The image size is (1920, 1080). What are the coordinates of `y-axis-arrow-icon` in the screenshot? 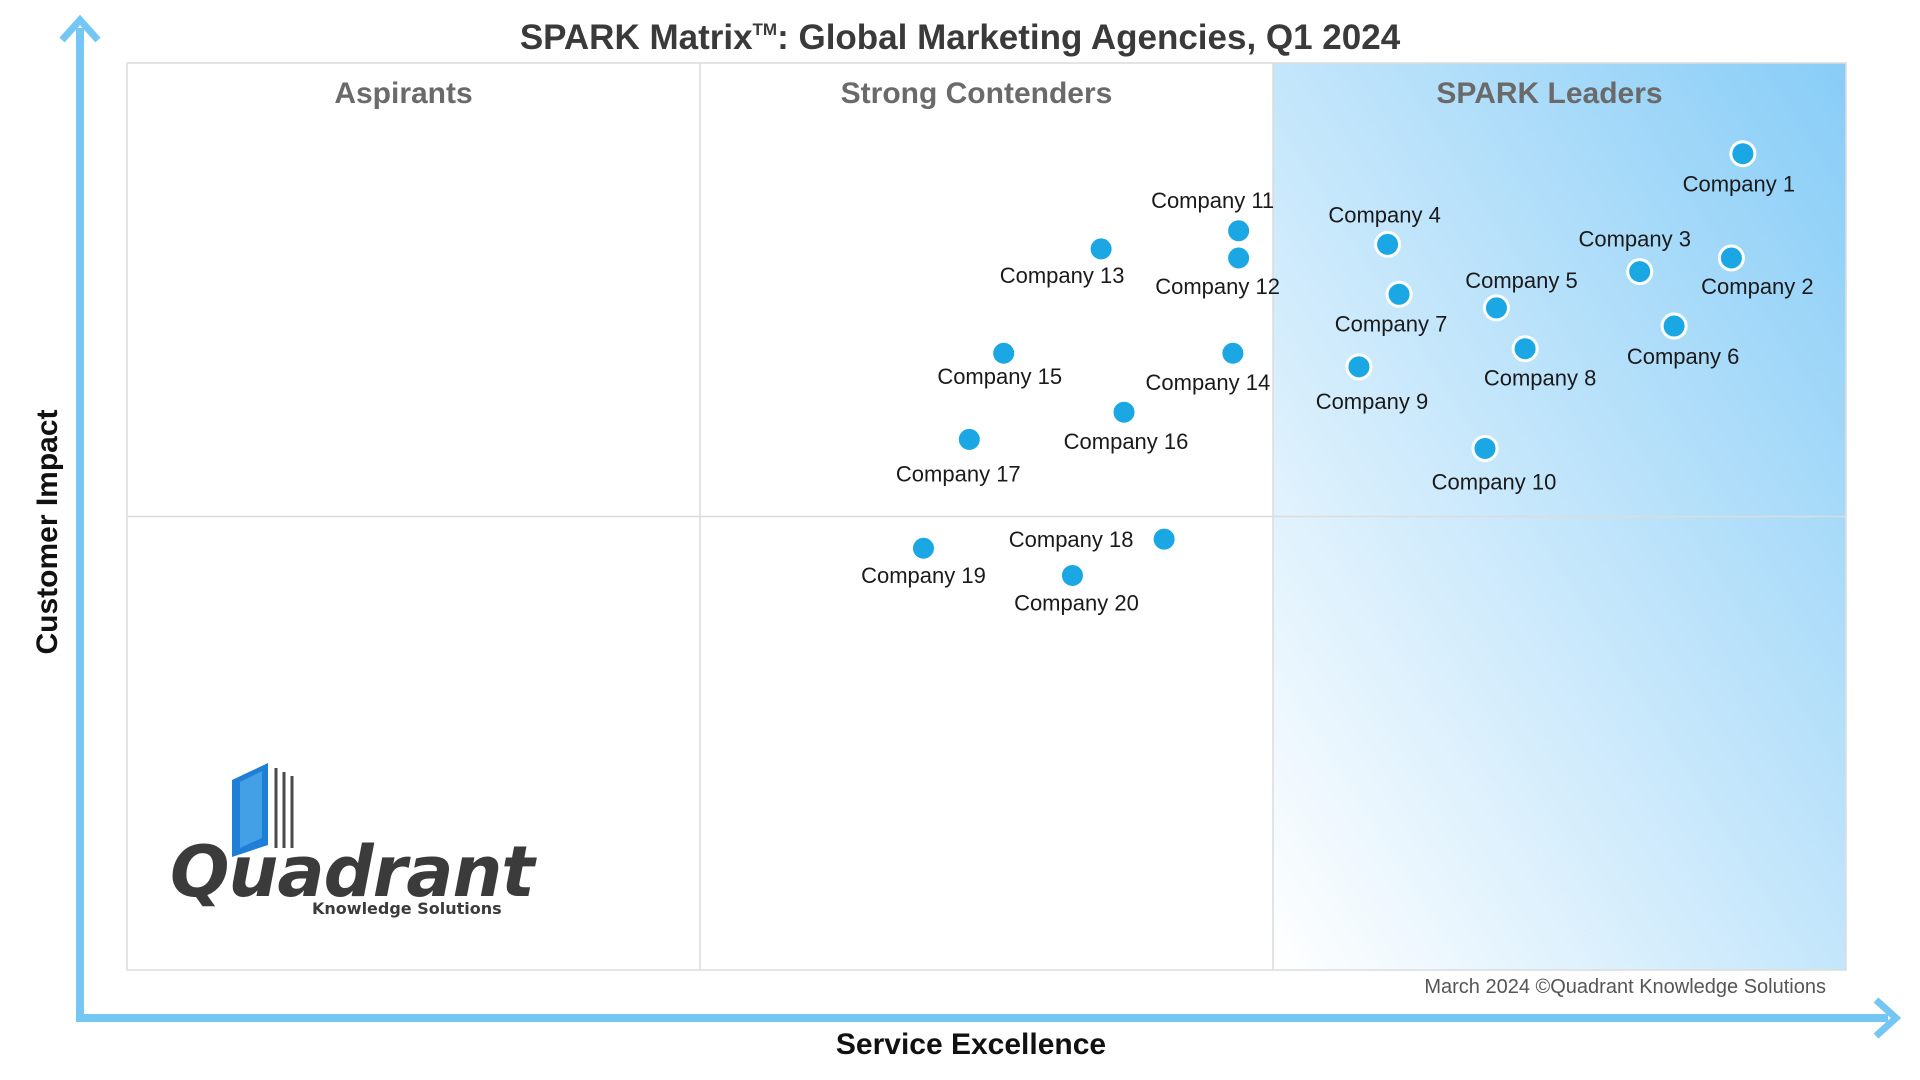 It's located at (80, 28).